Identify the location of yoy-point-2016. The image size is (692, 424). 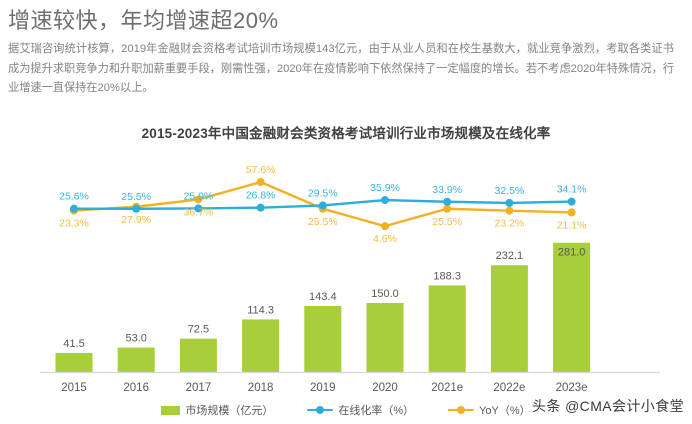
(136, 206).